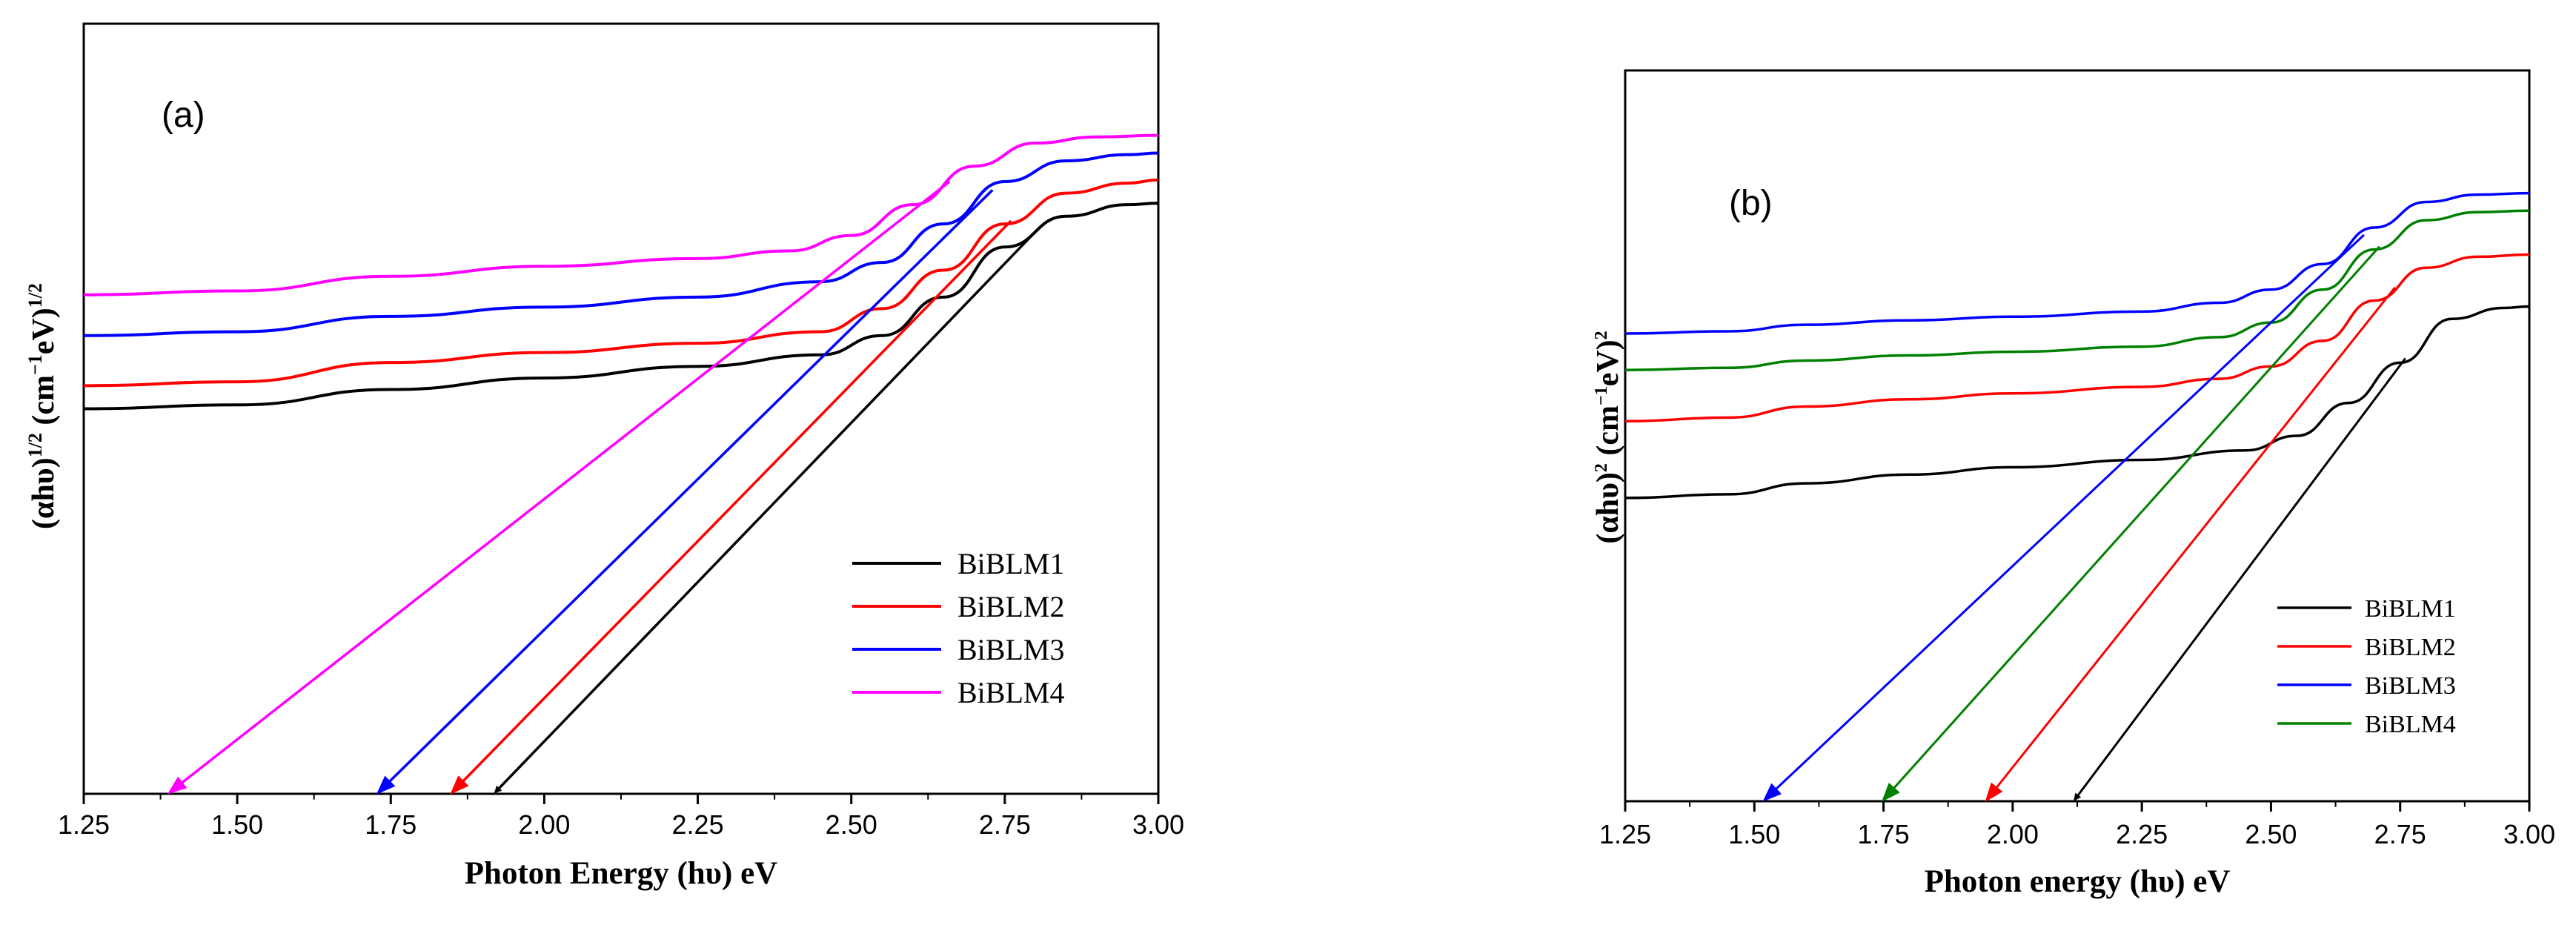 Image resolution: width=2576 pixels, height=925 pixels. What do you see at coordinates (621, 799) in the screenshot?
I see `x-axis-a` at bounding box center [621, 799].